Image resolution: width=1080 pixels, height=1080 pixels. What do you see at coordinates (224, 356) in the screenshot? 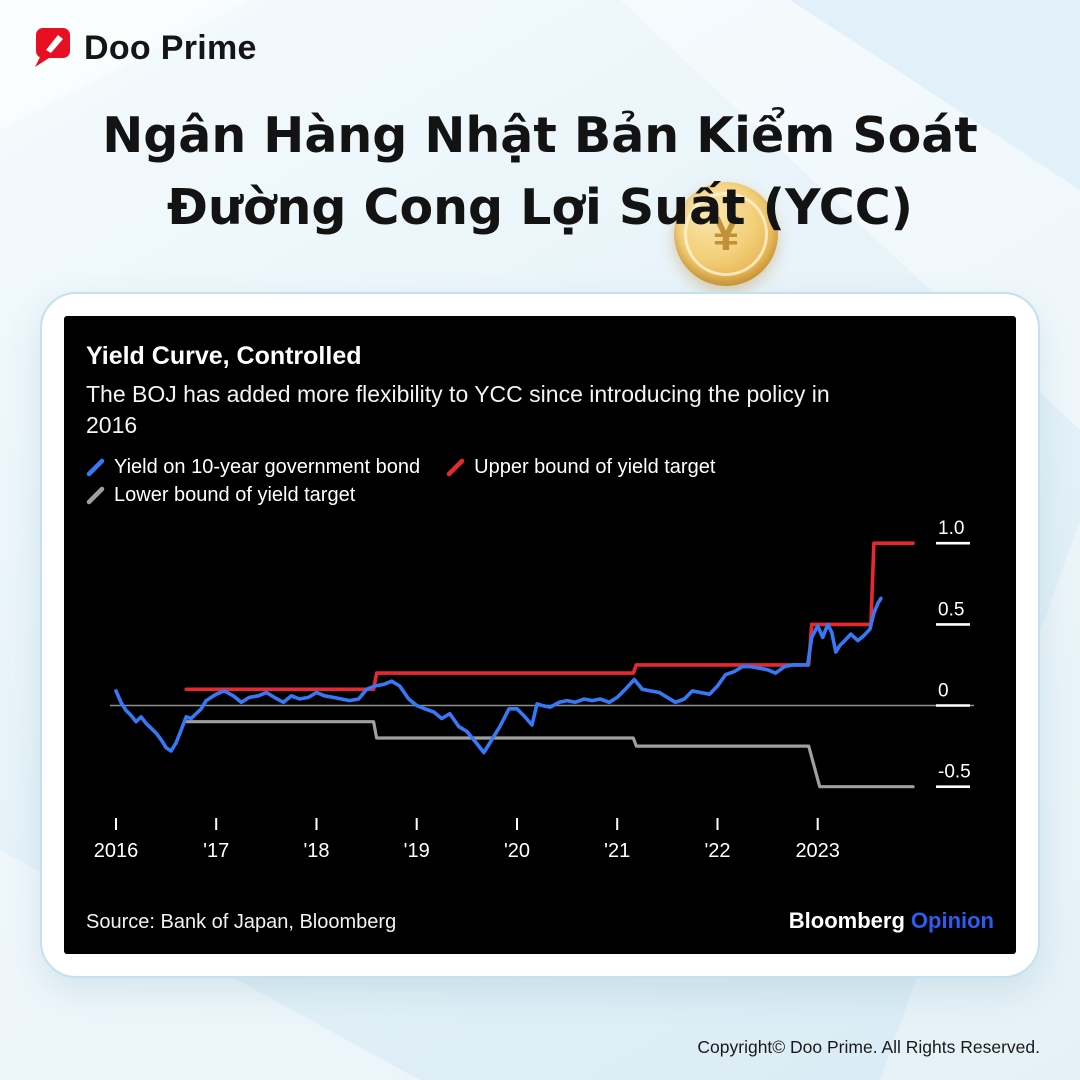
I see `chart-title: Yield Curve, Controlled` at bounding box center [224, 356].